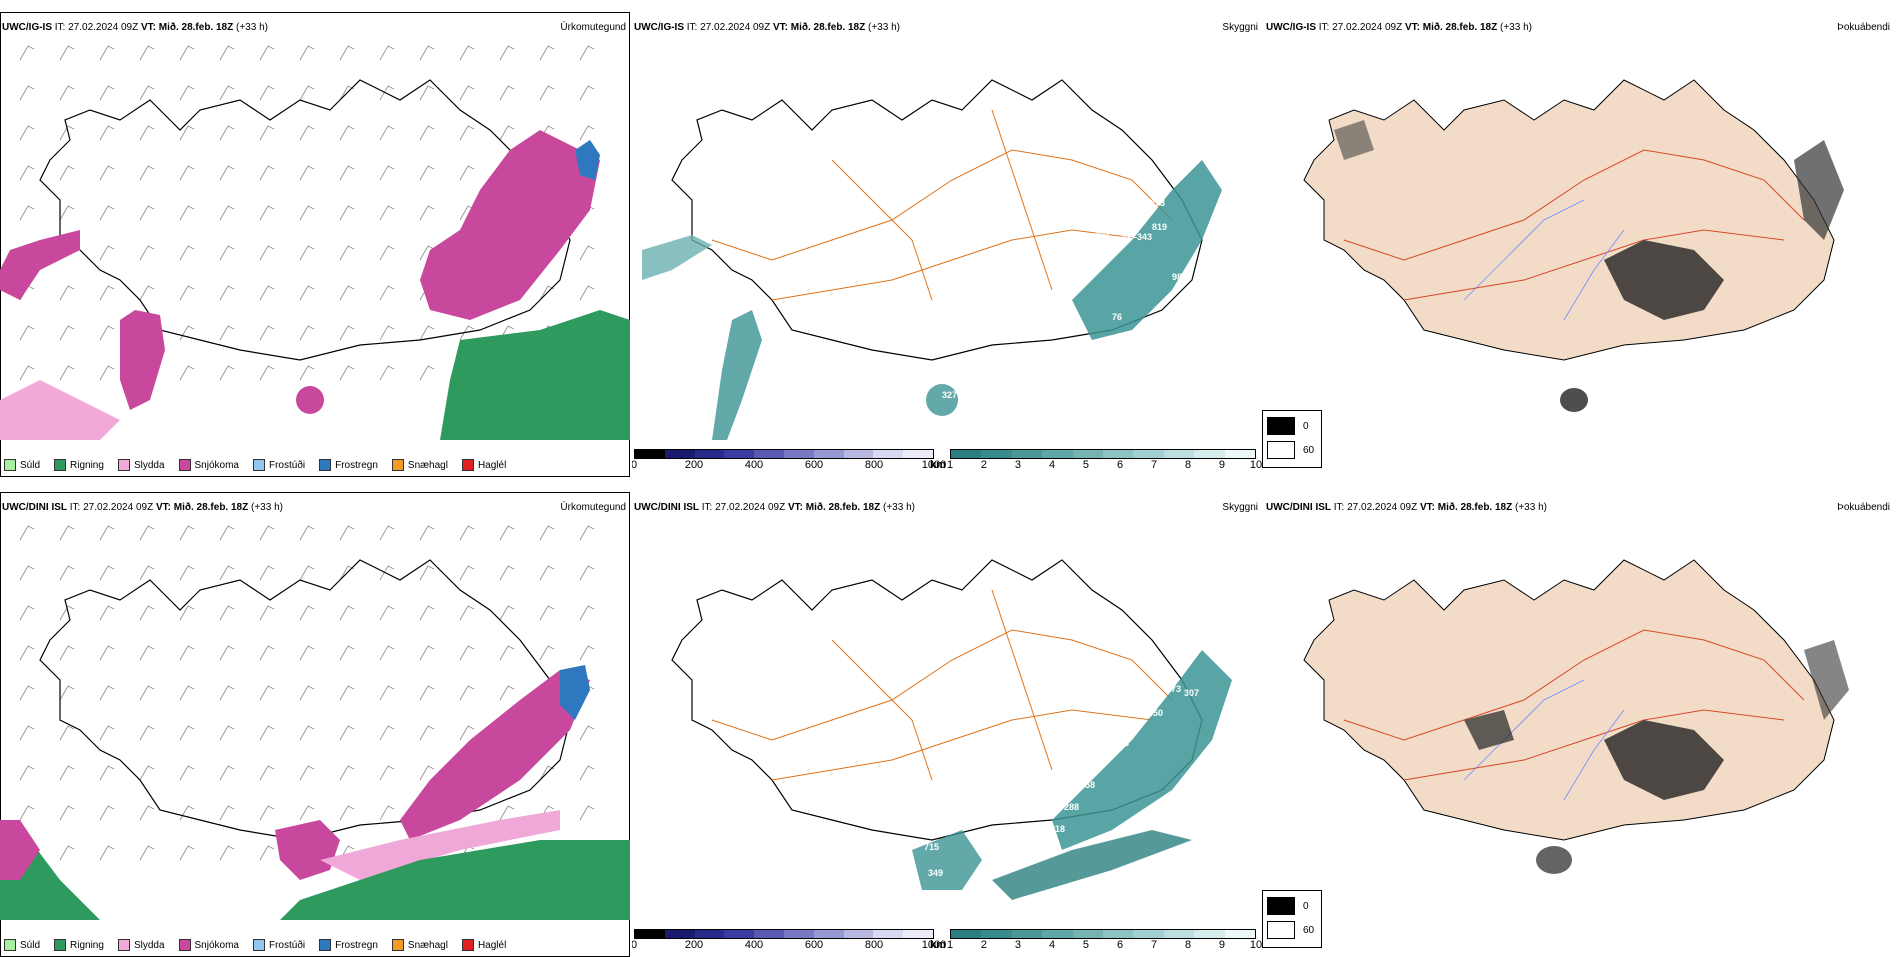 Image resolution: width=1900 pixels, height=957 pixels. What do you see at coordinates (1240, 27) in the screenshot?
I see `panel-title: Skyggni` at bounding box center [1240, 27].